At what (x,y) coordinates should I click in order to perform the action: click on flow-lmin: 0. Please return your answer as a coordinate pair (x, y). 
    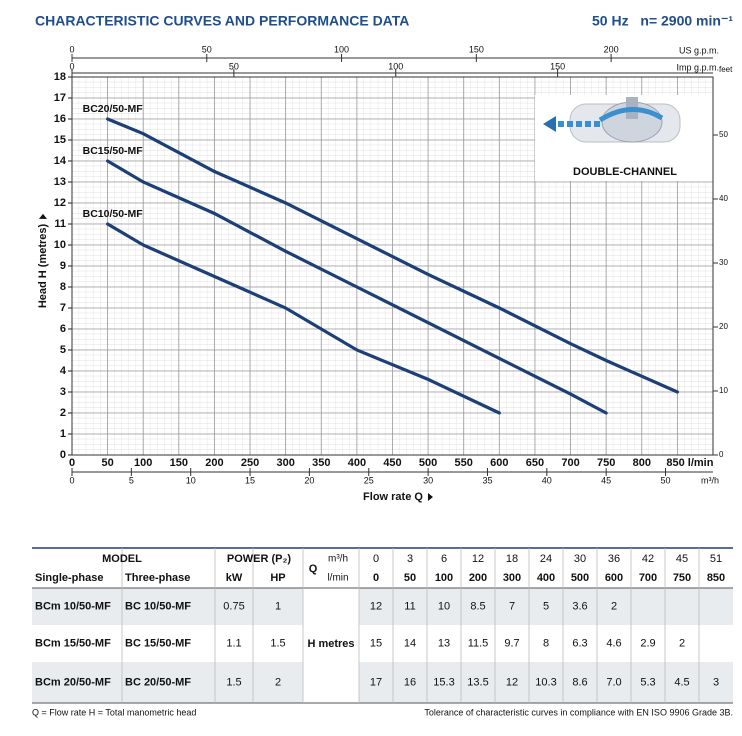
    Looking at the image, I should click on (376, 578).